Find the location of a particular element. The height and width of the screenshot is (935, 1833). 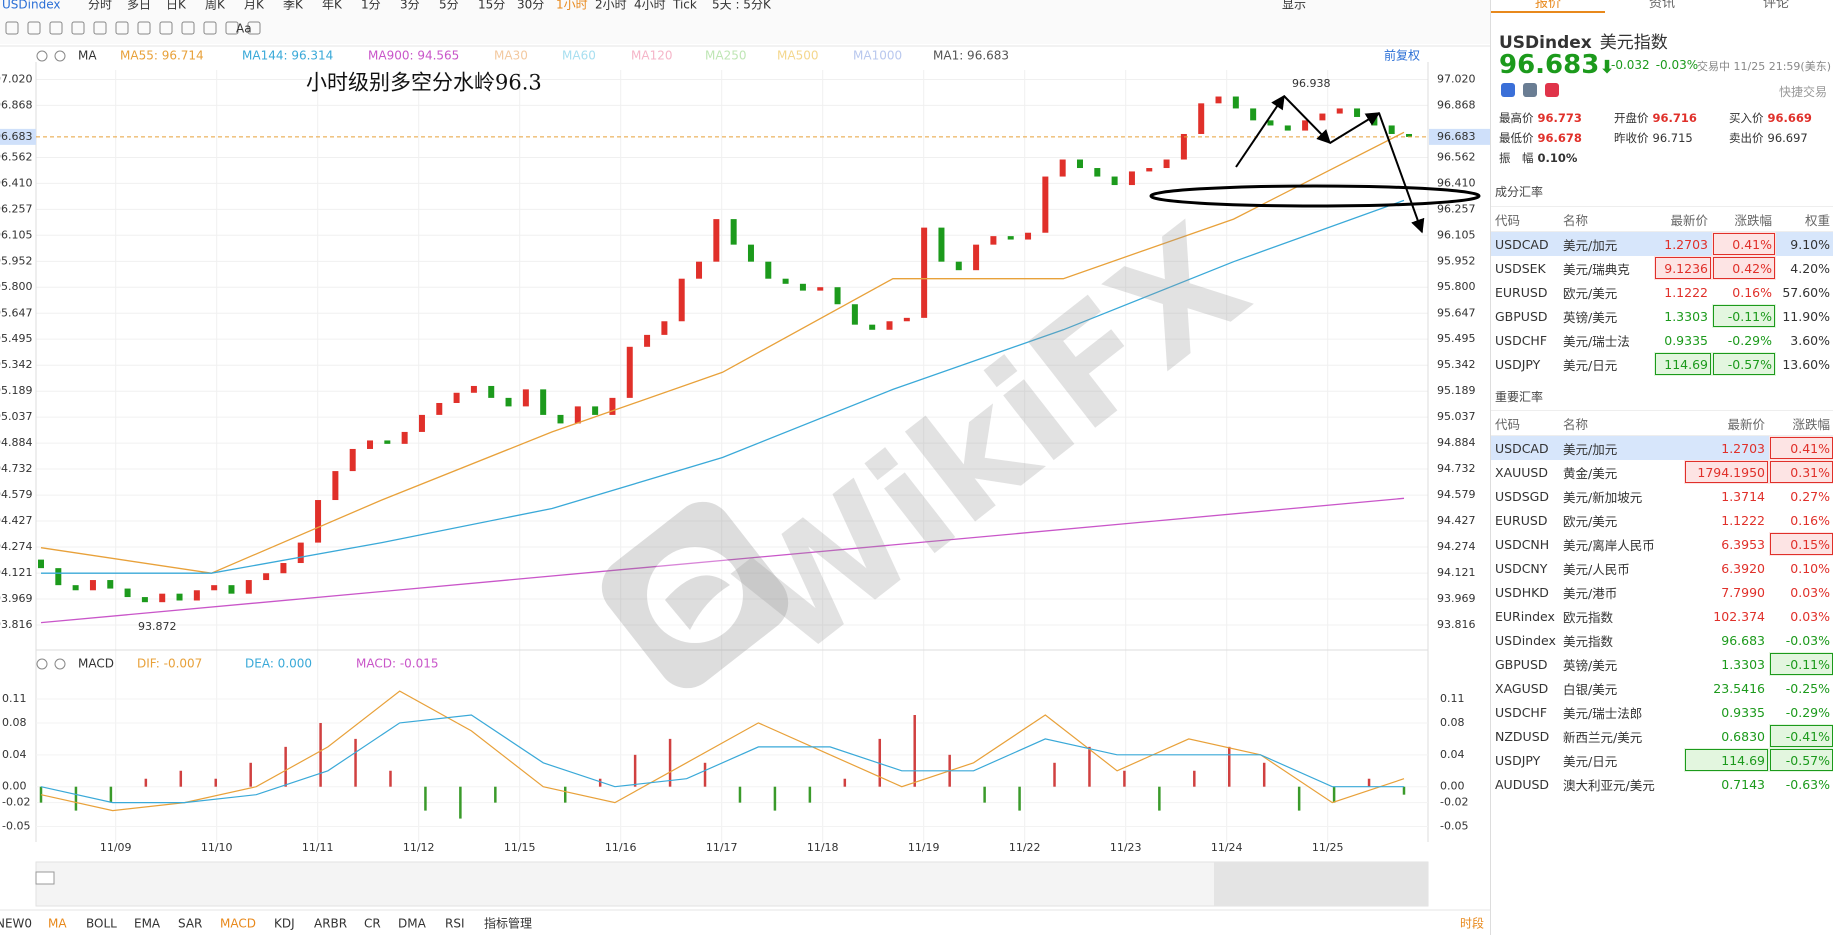

table-row: USDCNY 美元/人民币 6.3920 0.10% is located at coordinates (1662, 568).